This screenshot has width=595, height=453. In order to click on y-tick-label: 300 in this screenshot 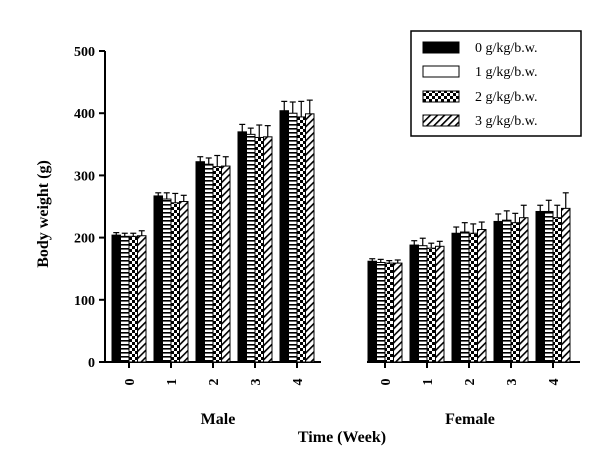, I will do `click(84, 176)`.